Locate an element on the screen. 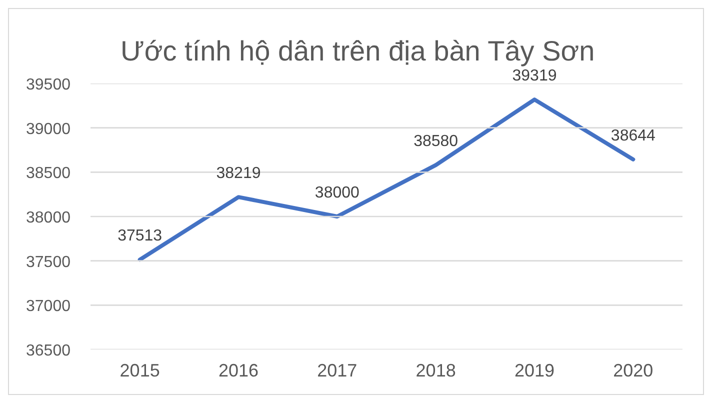  x-tick-label: 2020 is located at coordinates (633, 370).